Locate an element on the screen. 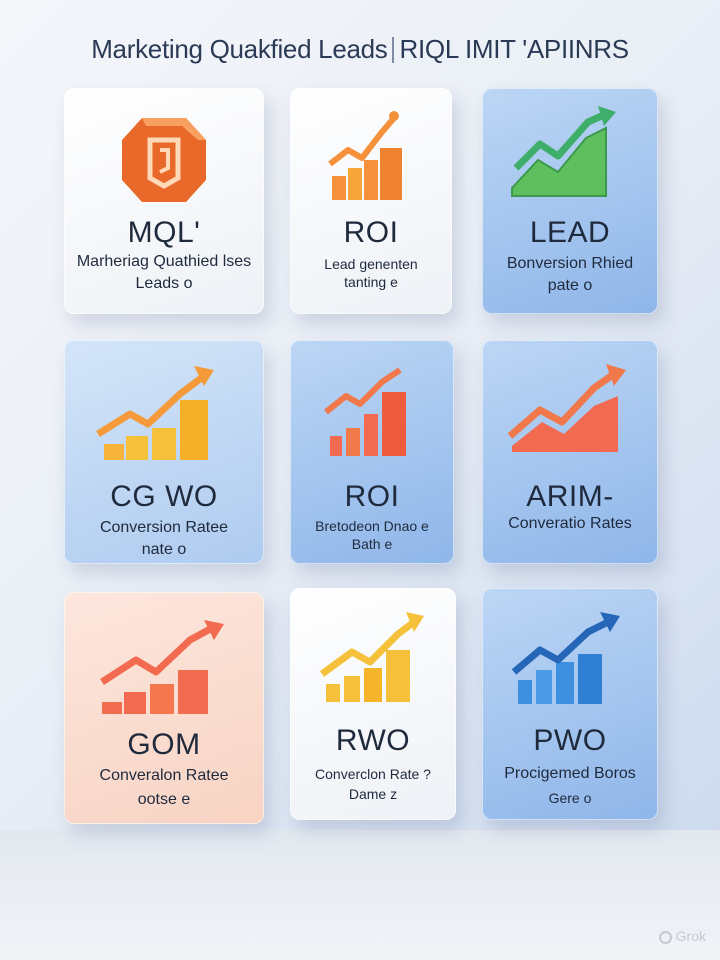  tile-caption: ootse e is located at coordinates (164, 799).